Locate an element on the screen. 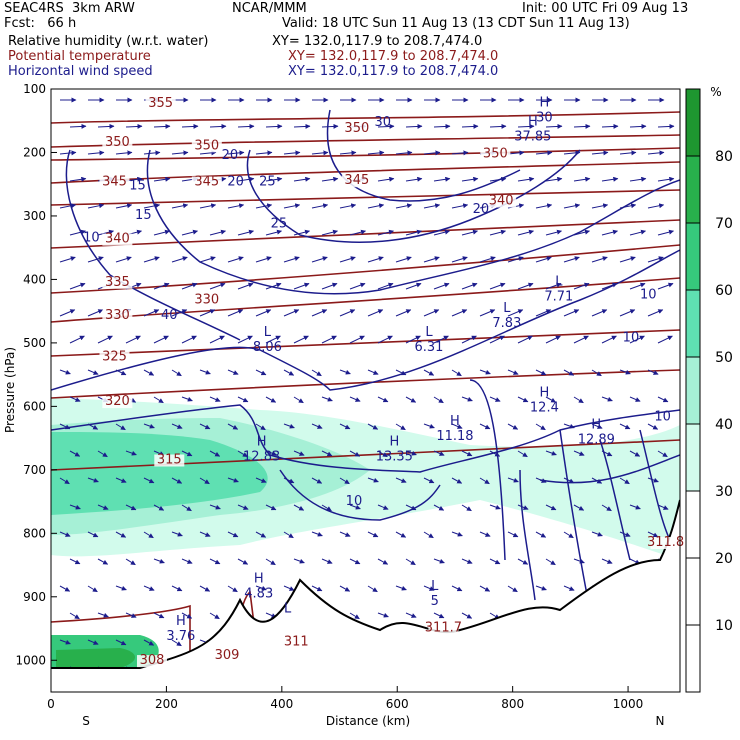  colorbar-tick-label: 10 is located at coordinates (724, 626).